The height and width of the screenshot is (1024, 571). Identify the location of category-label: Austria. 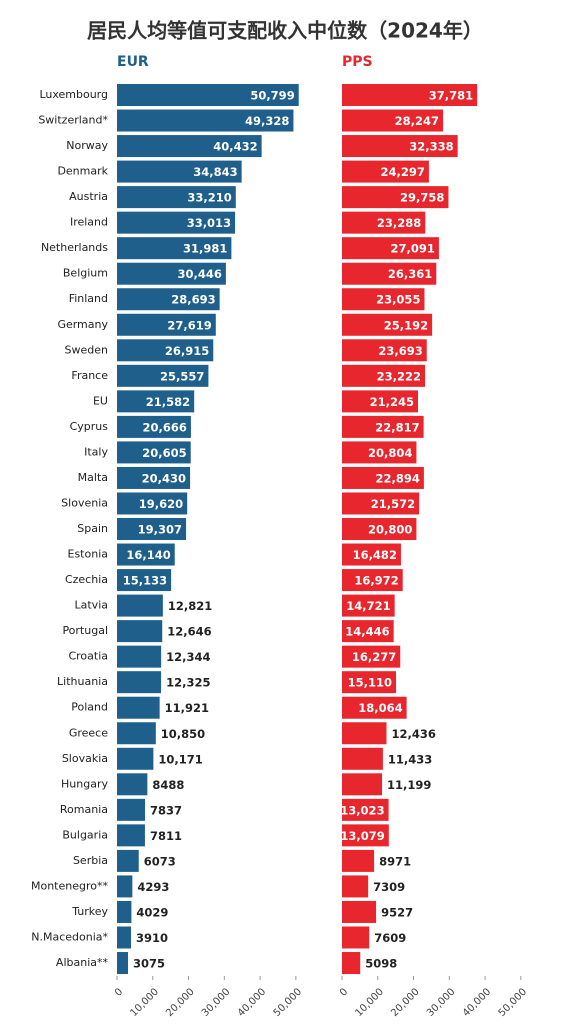
(88, 196).